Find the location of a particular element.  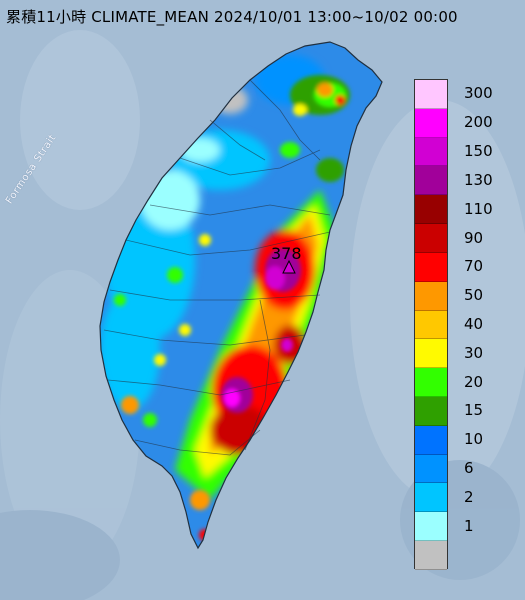

legend-label: 150 is located at coordinates (478, 151).